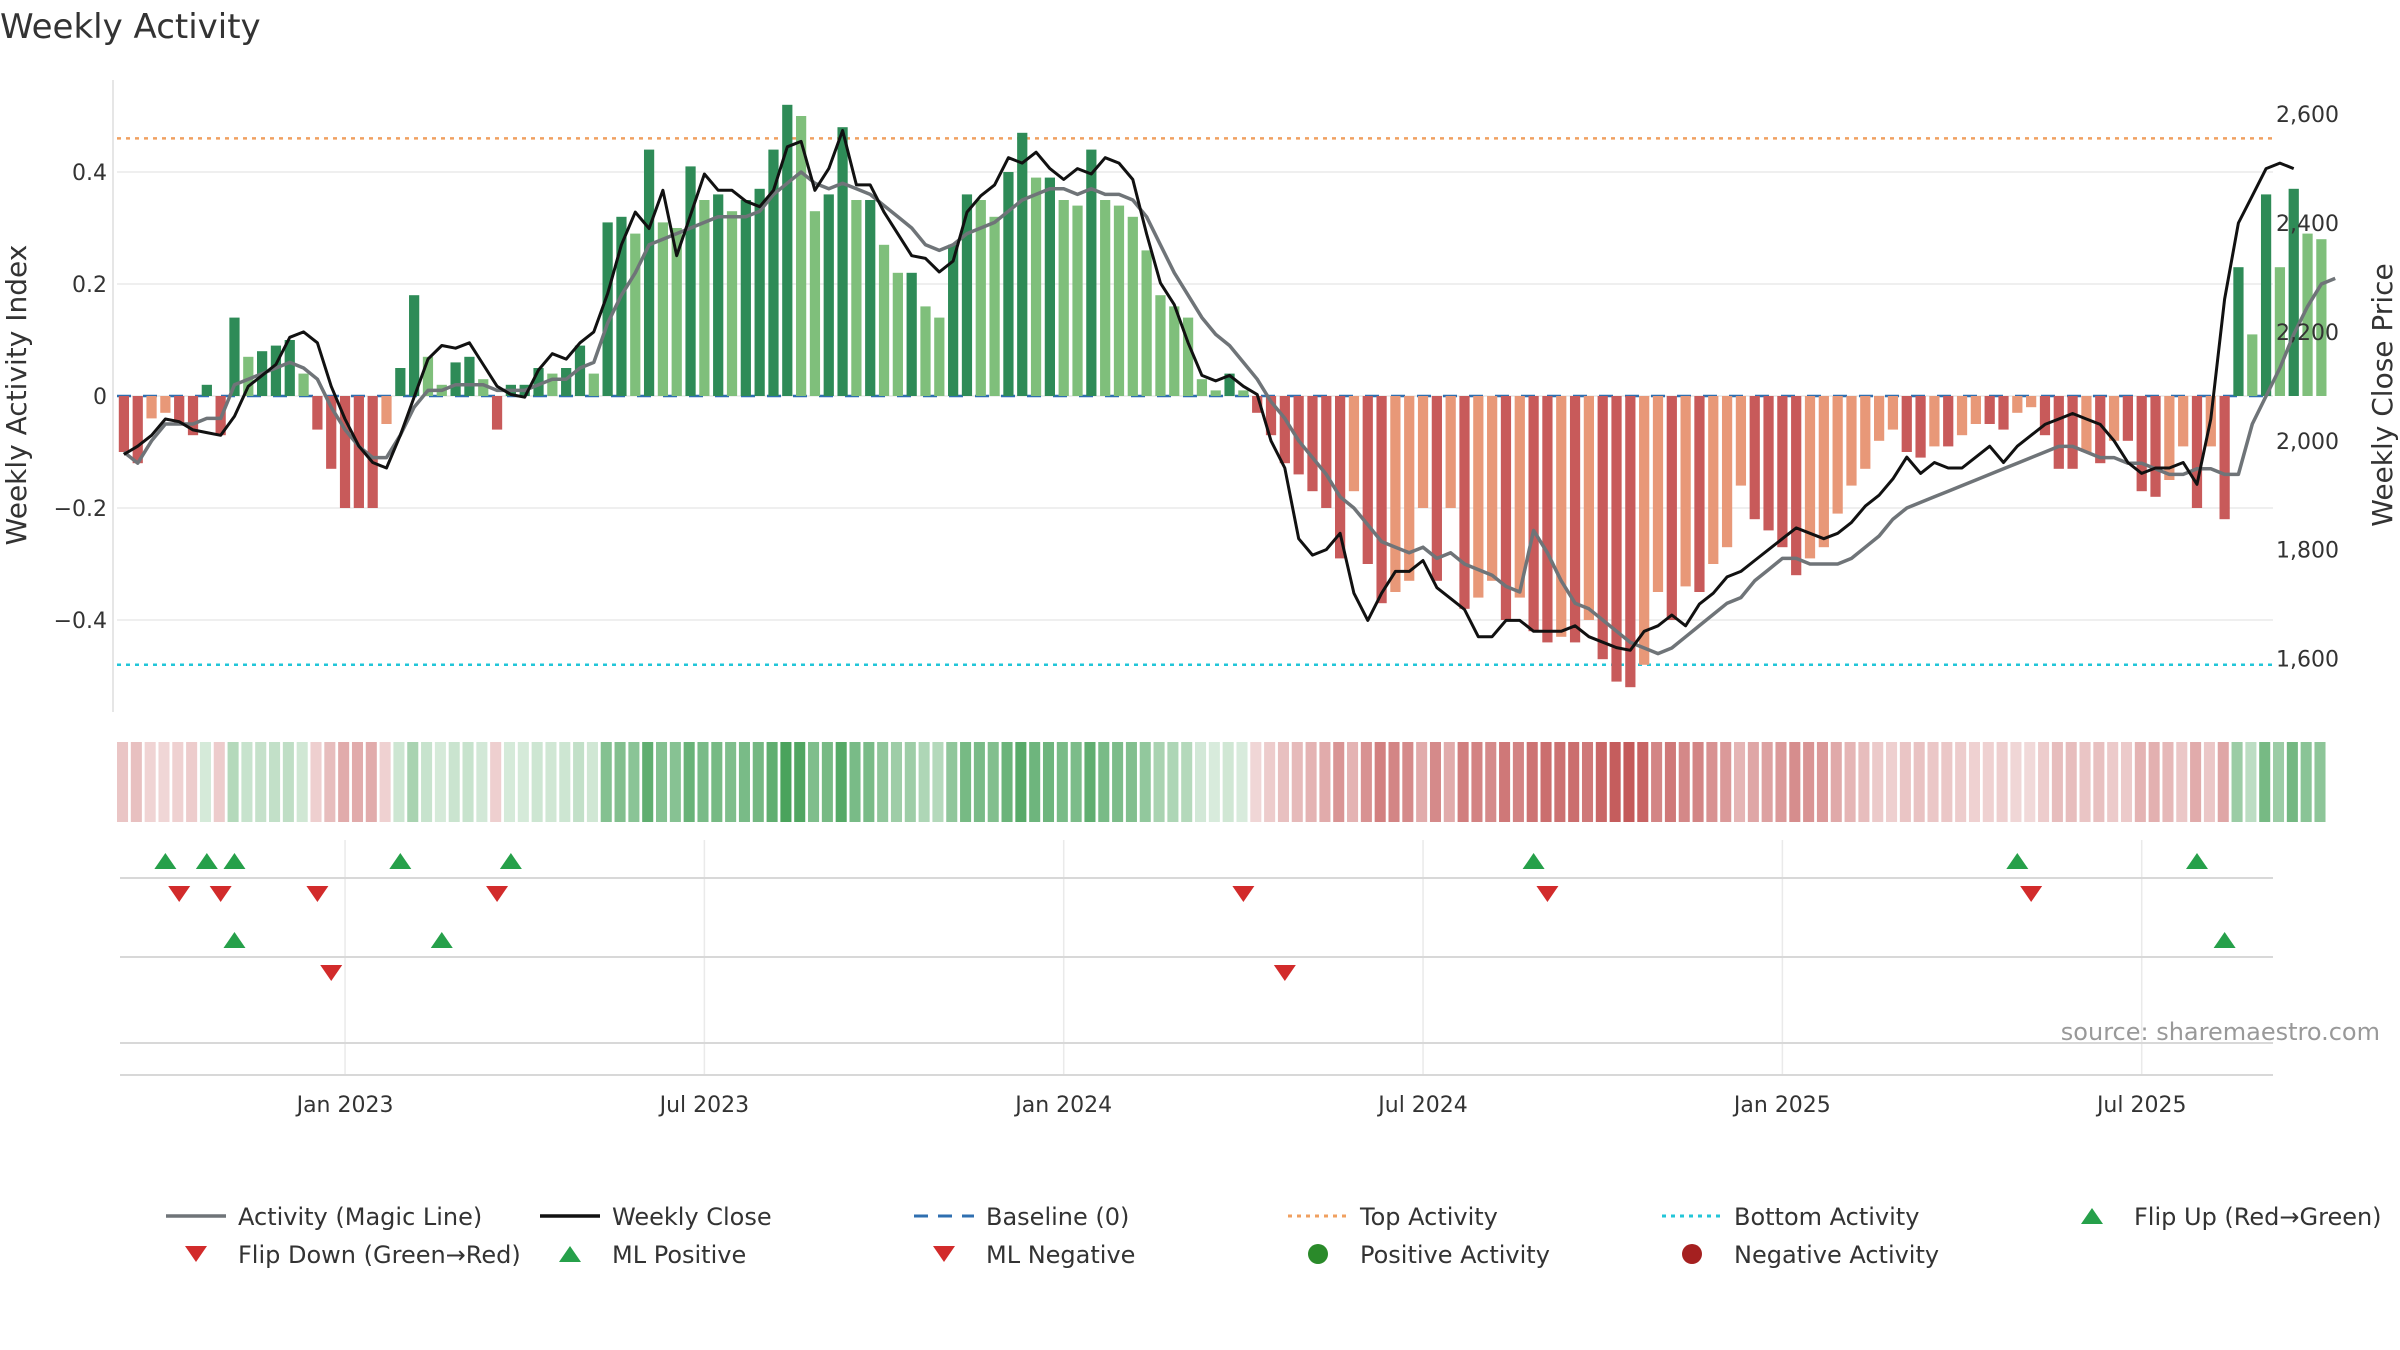 Image resolution: width=2400 pixels, height=1350 pixels. What do you see at coordinates (2307, 224) in the screenshot?
I see `y-tick-label-right: 2,400` at bounding box center [2307, 224].